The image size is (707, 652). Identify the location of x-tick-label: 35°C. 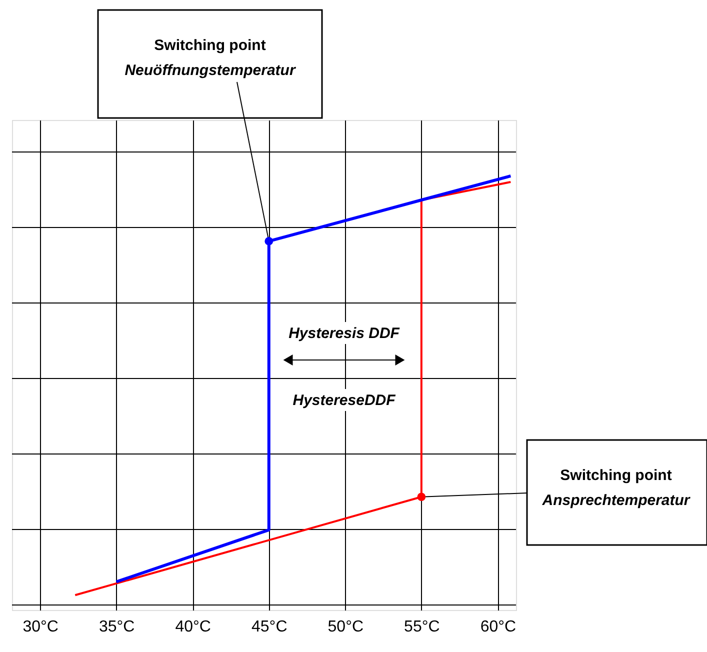
(116, 627).